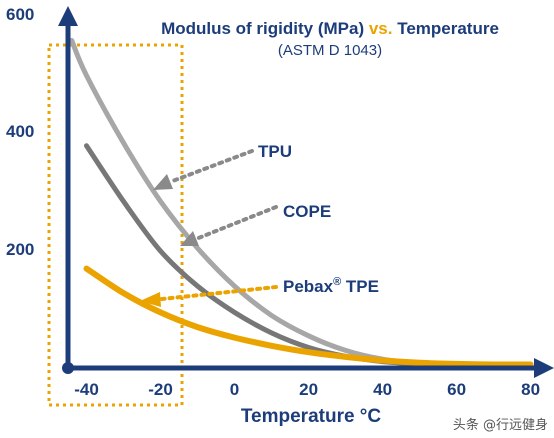 The image size is (554, 438). Describe the element at coordinates (330, 50) in the screenshot. I see `chart-subtitle: (ASTM D 1043)` at that location.